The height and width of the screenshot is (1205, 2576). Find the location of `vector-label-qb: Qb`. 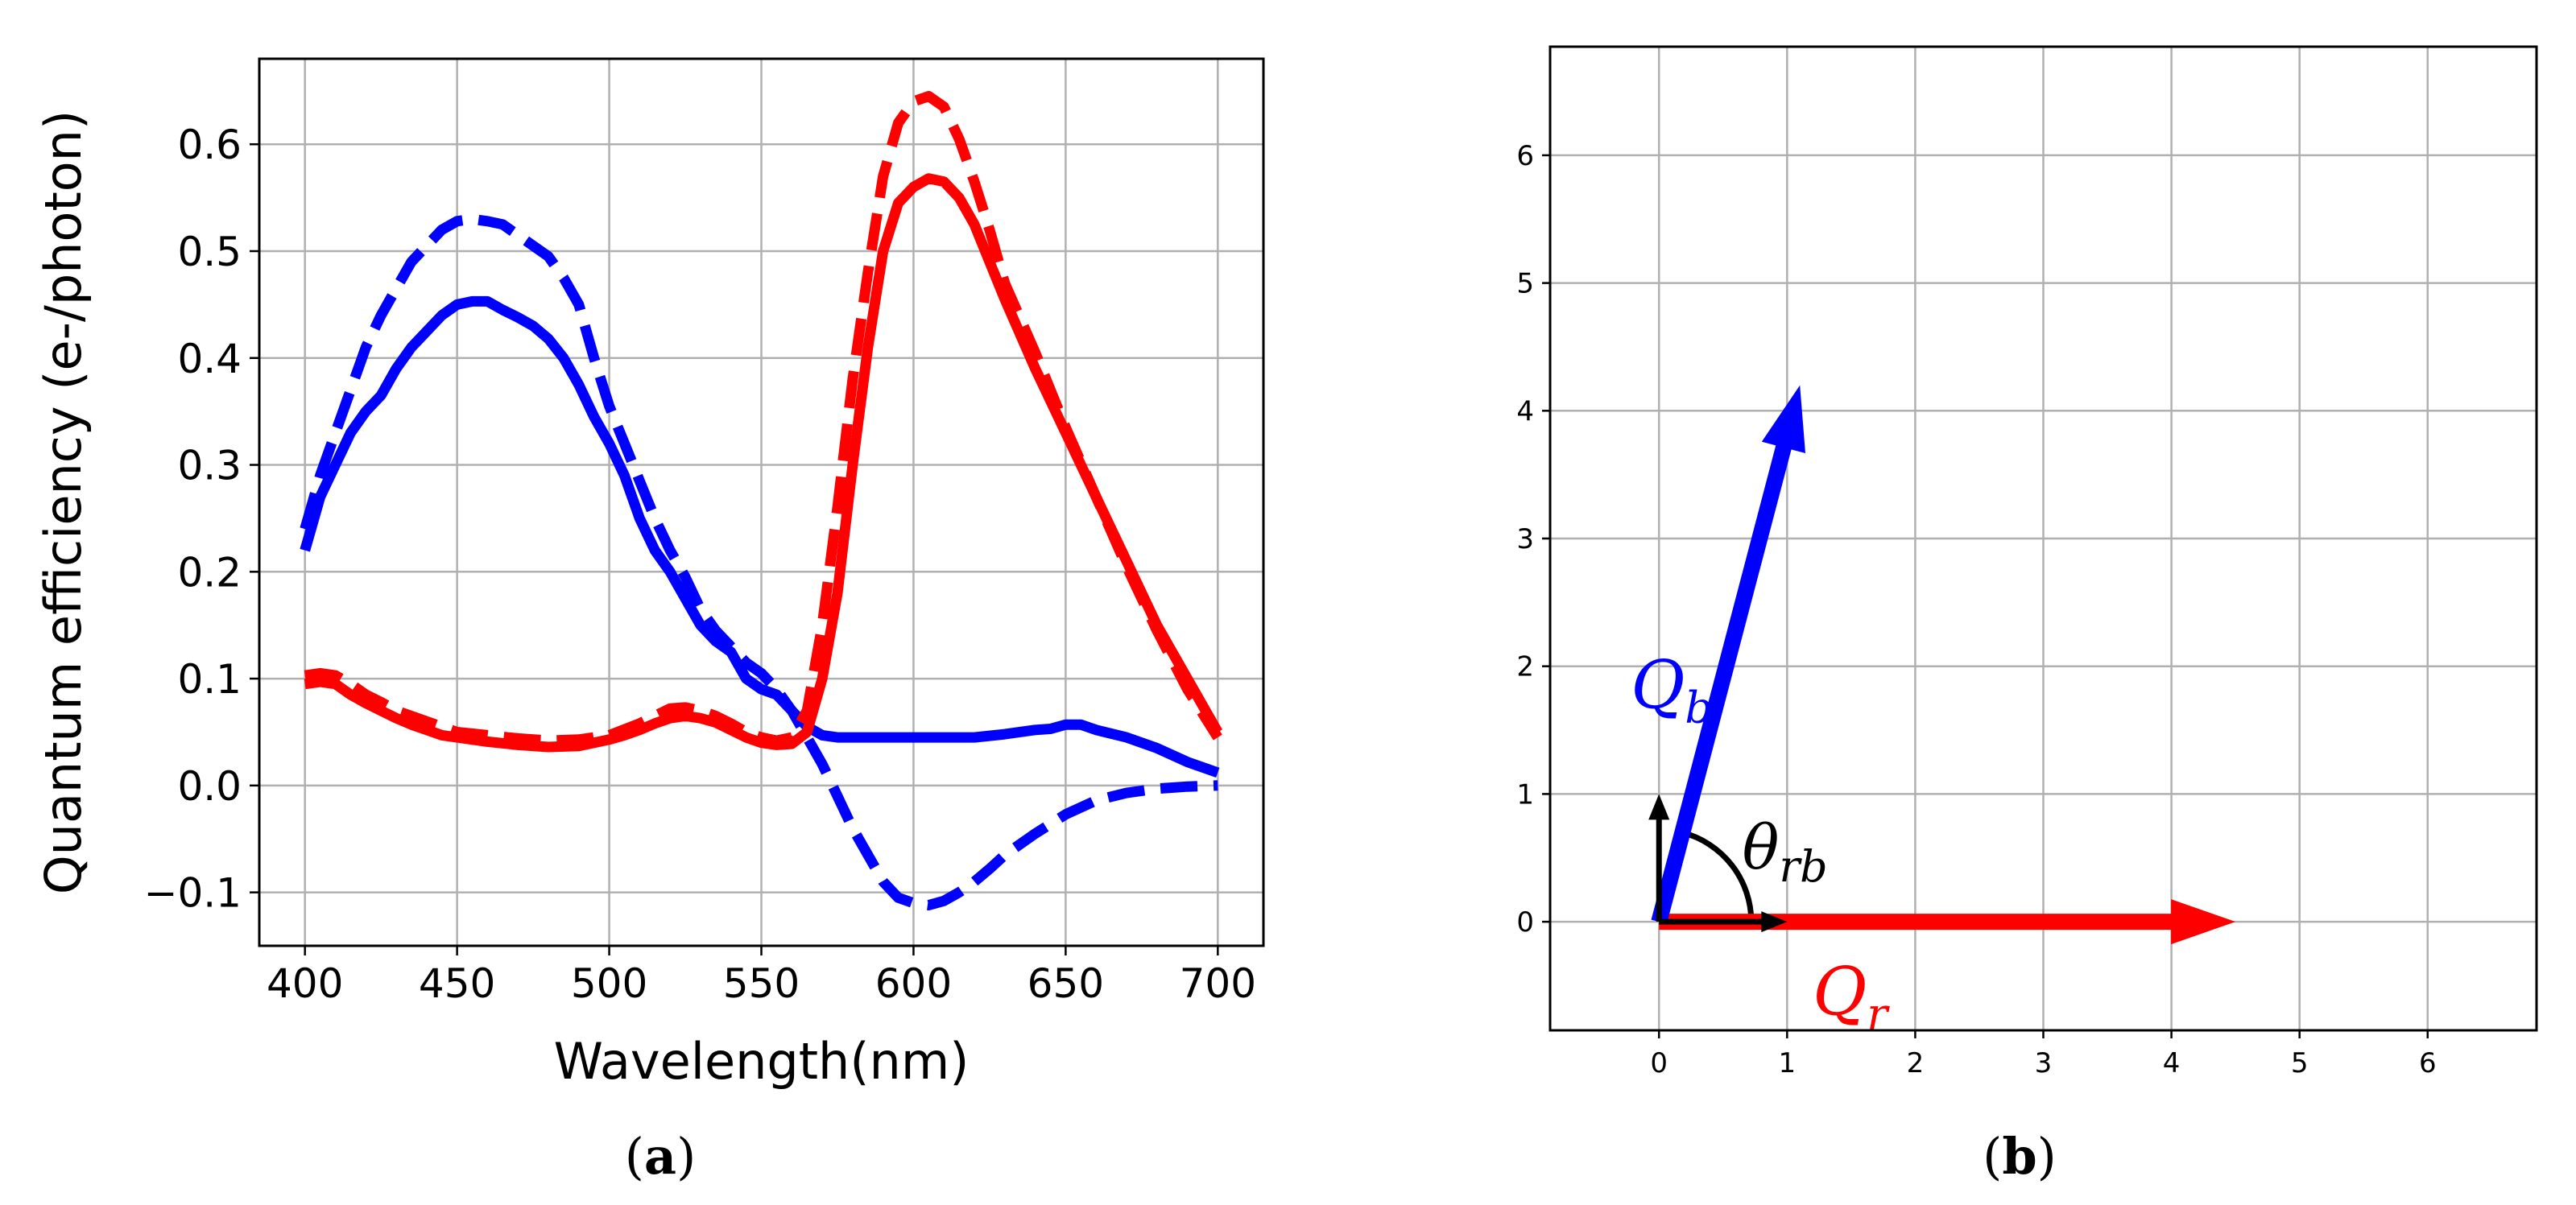

vector-label-qb: Qb is located at coordinates (1672, 690).